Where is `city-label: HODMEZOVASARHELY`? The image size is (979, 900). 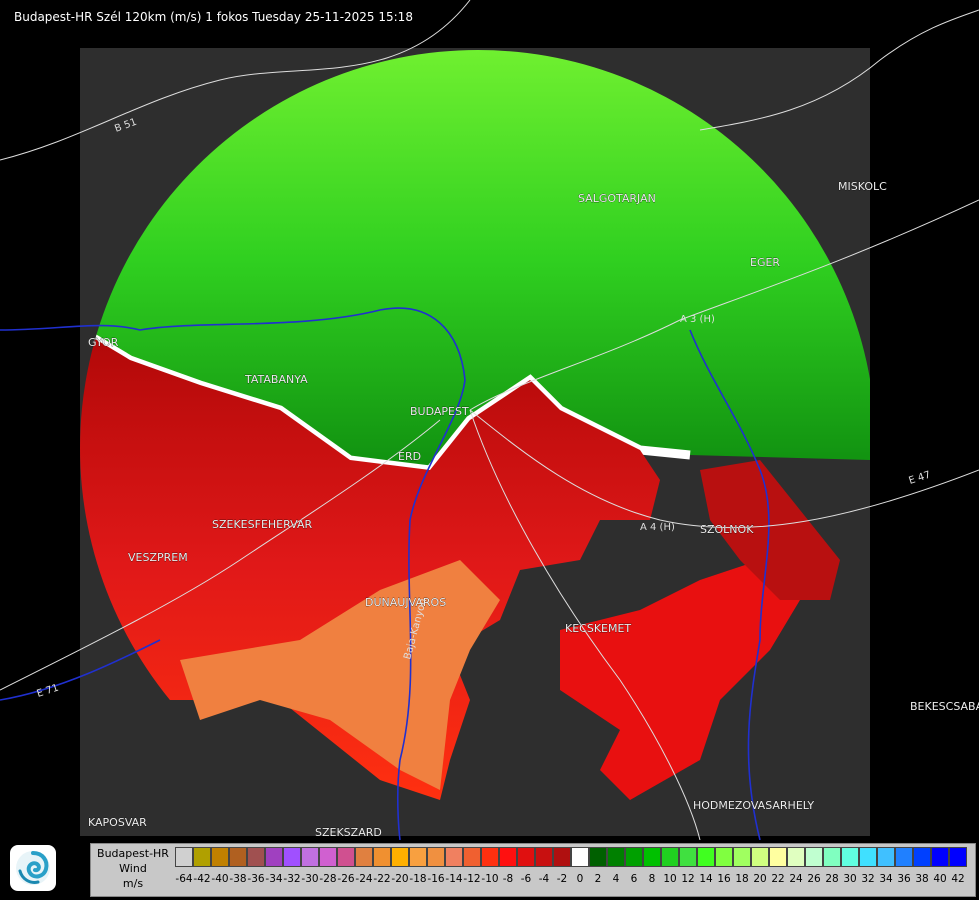
city-label: HODMEZOVASARHELY is located at coordinates (753, 805).